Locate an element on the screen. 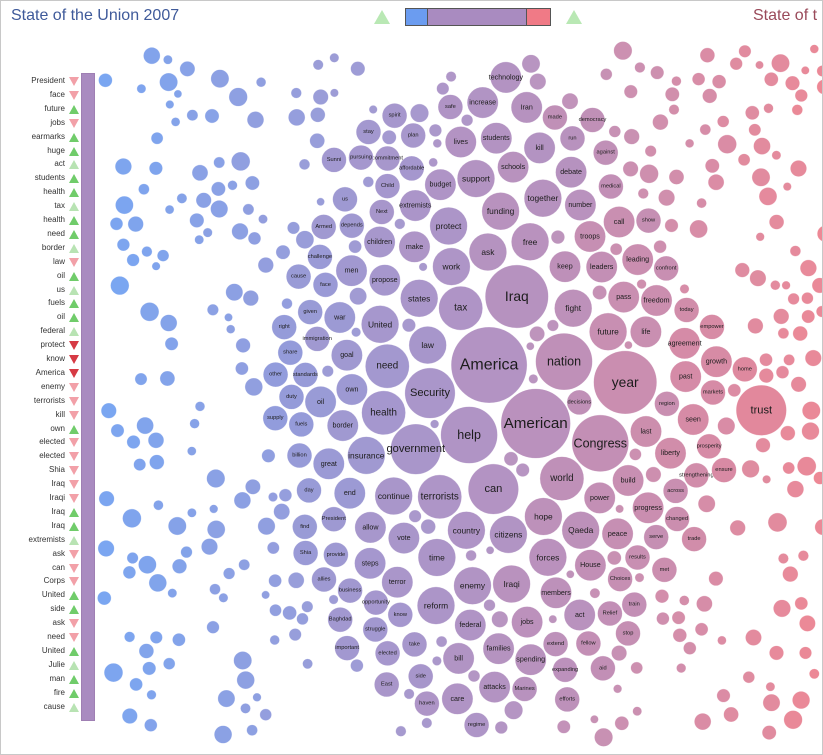 This screenshot has width=823, height=755. word-bubble: allow is located at coordinates (370, 527).